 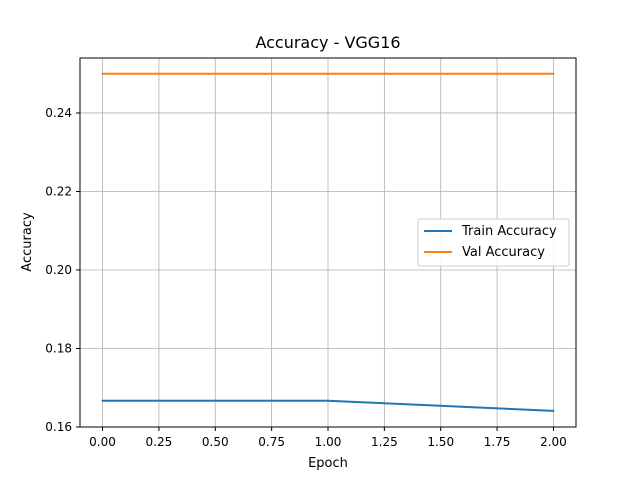 I want to click on x-tick-label: 0.75, so click(x=271, y=442).